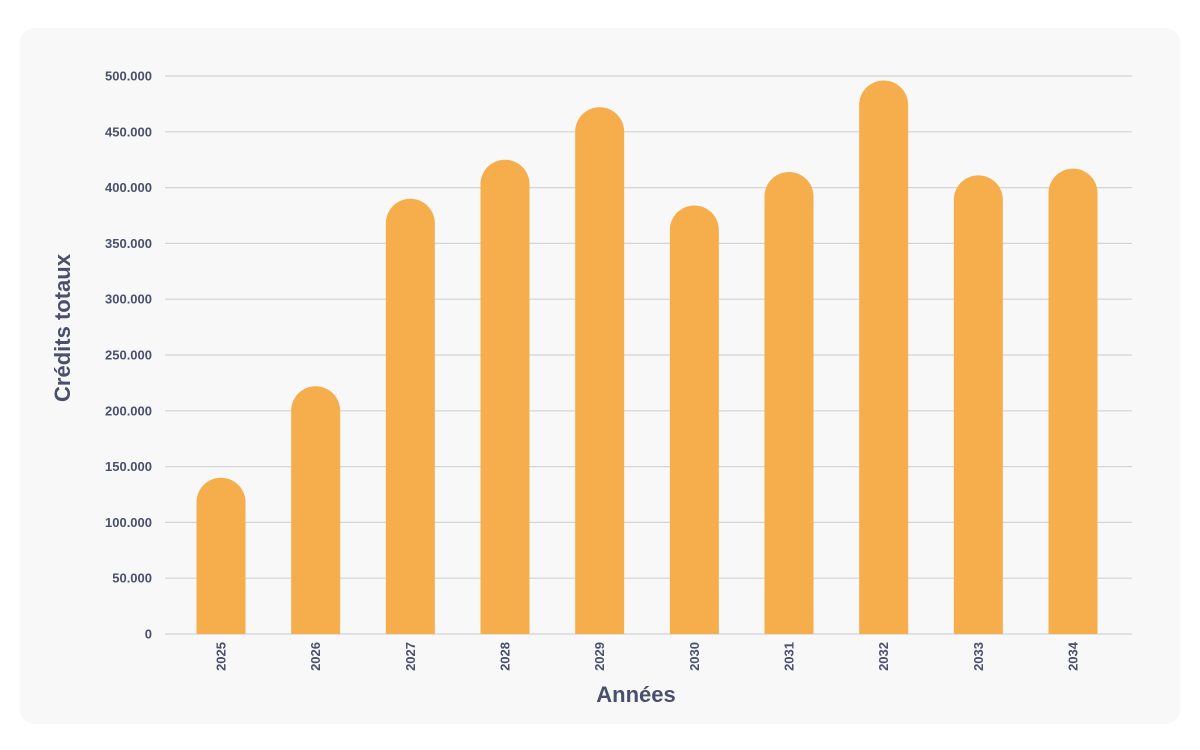 The width and height of the screenshot is (1200, 750). Describe the element at coordinates (1073, 656) in the screenshot. I see `x-tick-label: 2034` at that location.